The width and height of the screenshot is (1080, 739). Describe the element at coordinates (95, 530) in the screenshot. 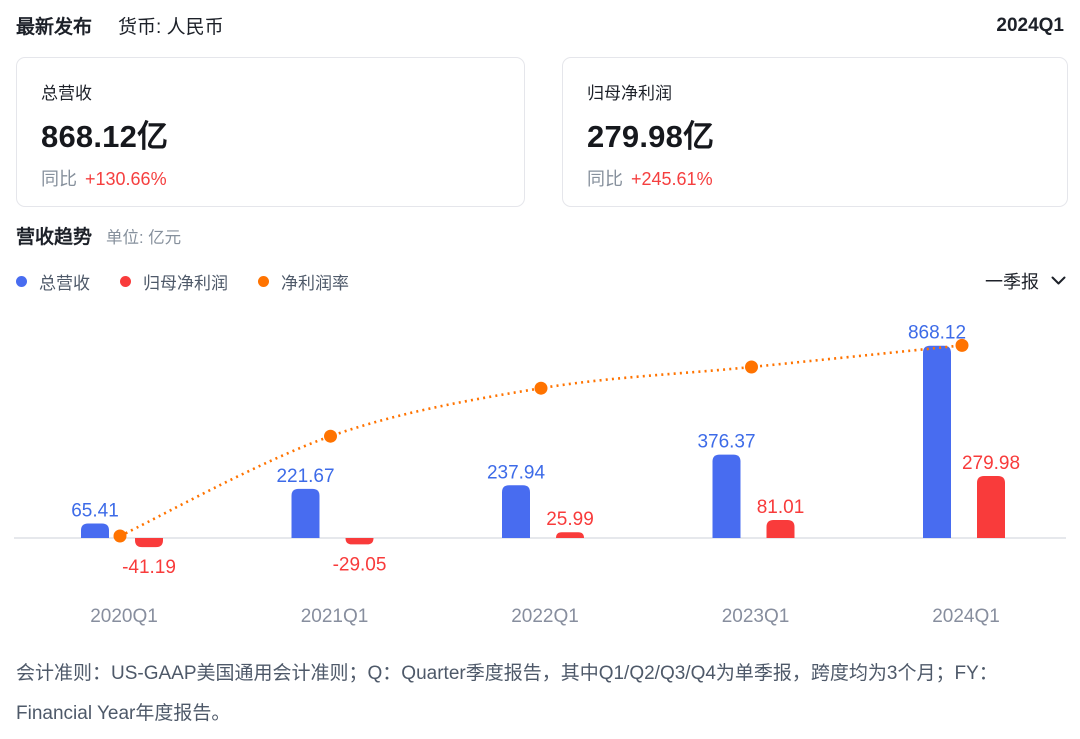

I see `revenue-bar-2020Q1` at that location.